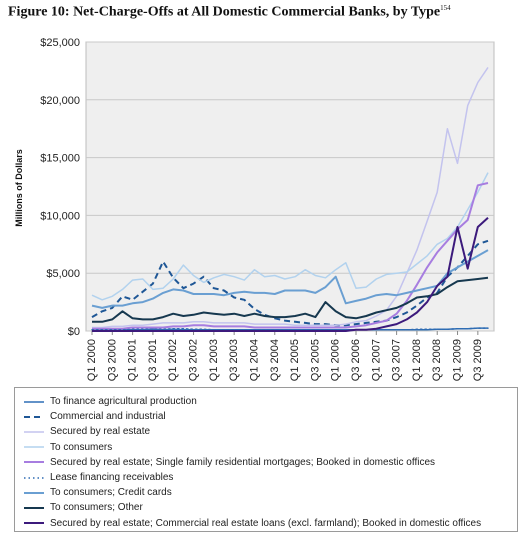 Image resolution: width=525 pixels, height=540 pixels. I want to click on x-tick-label: Q3 2001, so click(153, 360).